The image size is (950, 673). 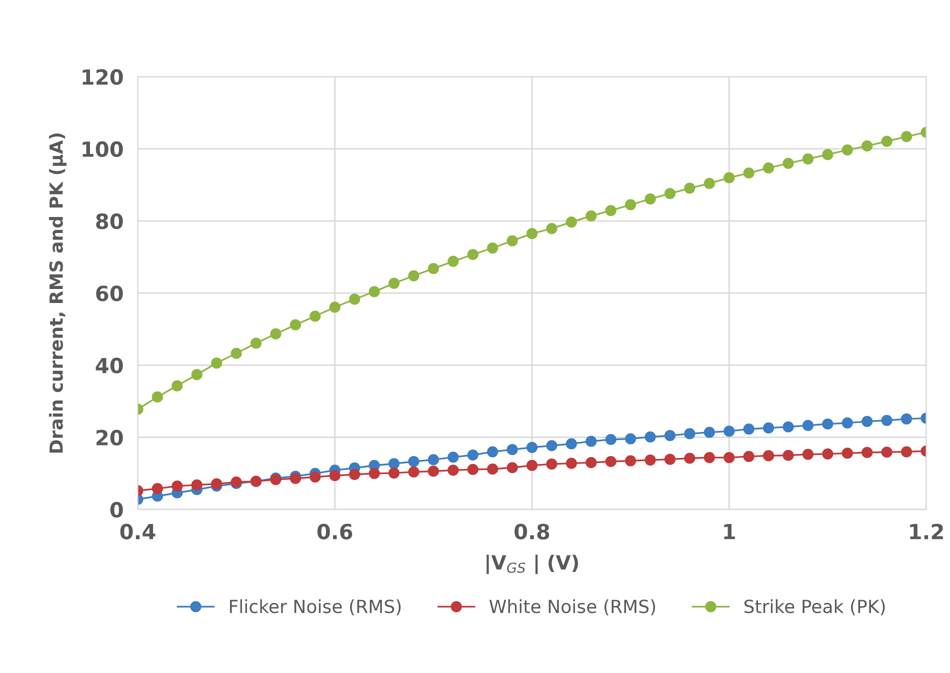 What do you see at coordinates (109, 221) in the screenshot?
I see `y-tick-label: 80` at bounding box center [109, 221].